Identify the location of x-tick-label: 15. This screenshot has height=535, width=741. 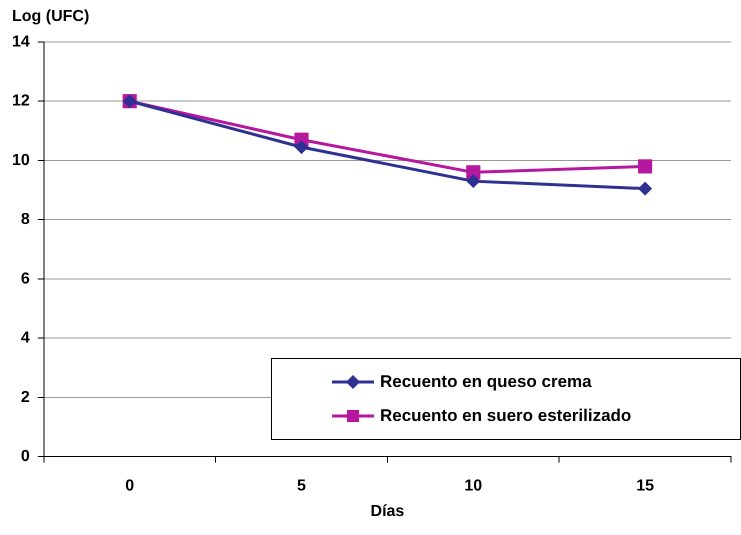
(645, 486).